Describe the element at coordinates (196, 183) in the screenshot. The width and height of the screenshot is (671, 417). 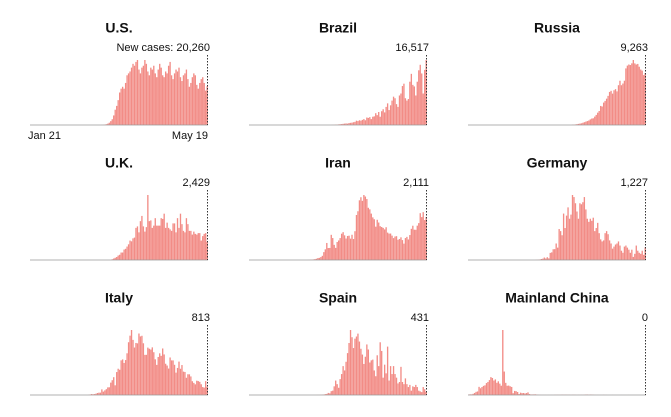
I see `latest-label: 2,429` at that location.